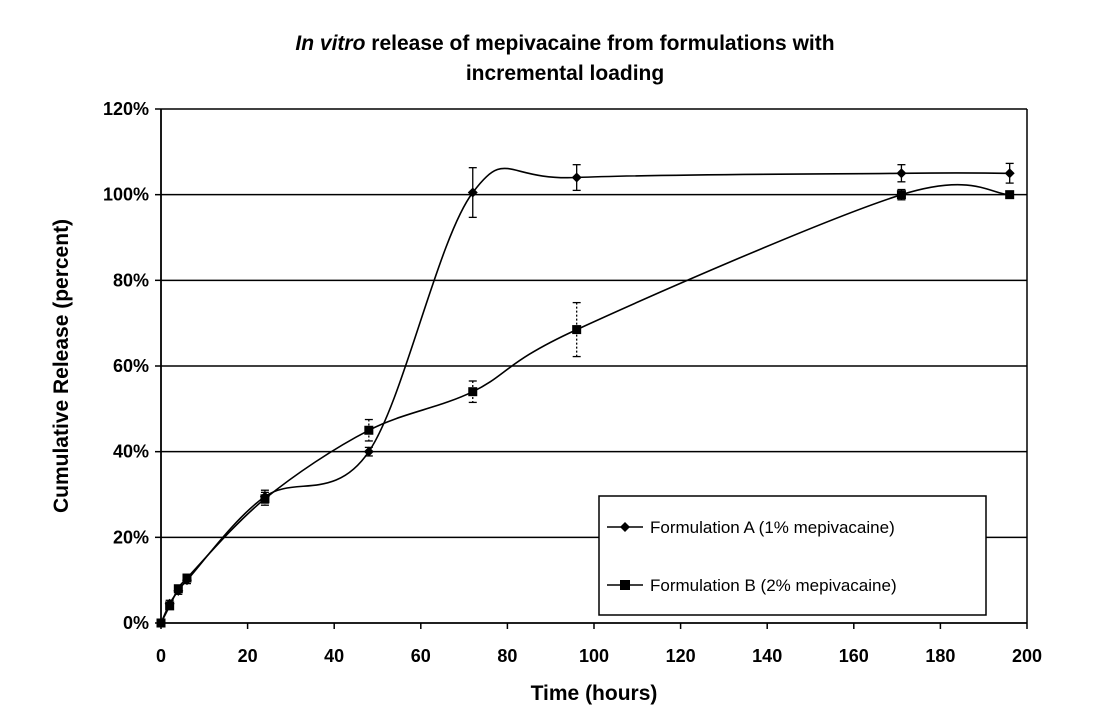 This screenshot has height=728, width=1097. What do you see at coordinates (507, 656) in the screenshot?
I see `x-tick-label: 80` at bounding box center [507, 656].